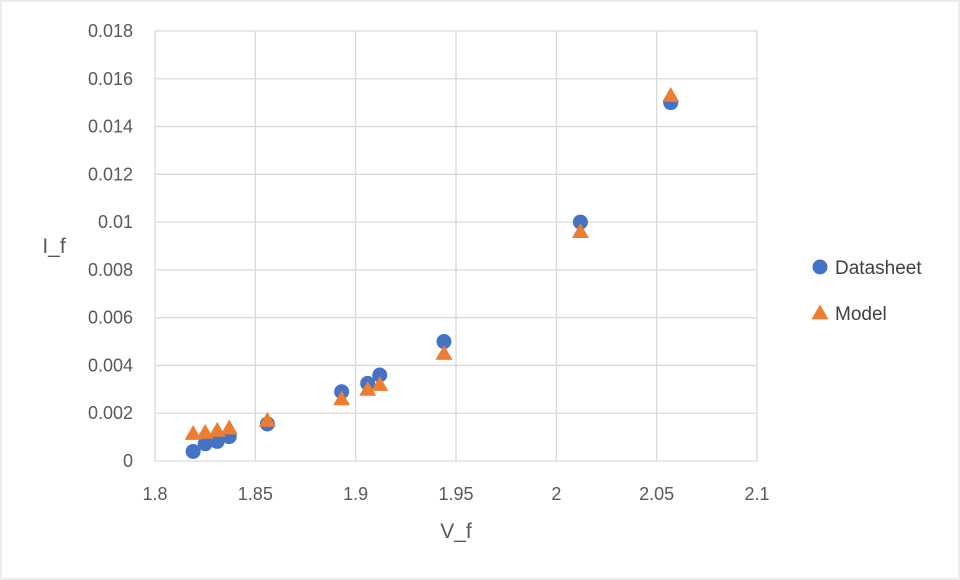  What do you see at coordinates (820, 267) in the screenshot?
I see `legend-marker-datasheet` at bounding box center [820, 267].